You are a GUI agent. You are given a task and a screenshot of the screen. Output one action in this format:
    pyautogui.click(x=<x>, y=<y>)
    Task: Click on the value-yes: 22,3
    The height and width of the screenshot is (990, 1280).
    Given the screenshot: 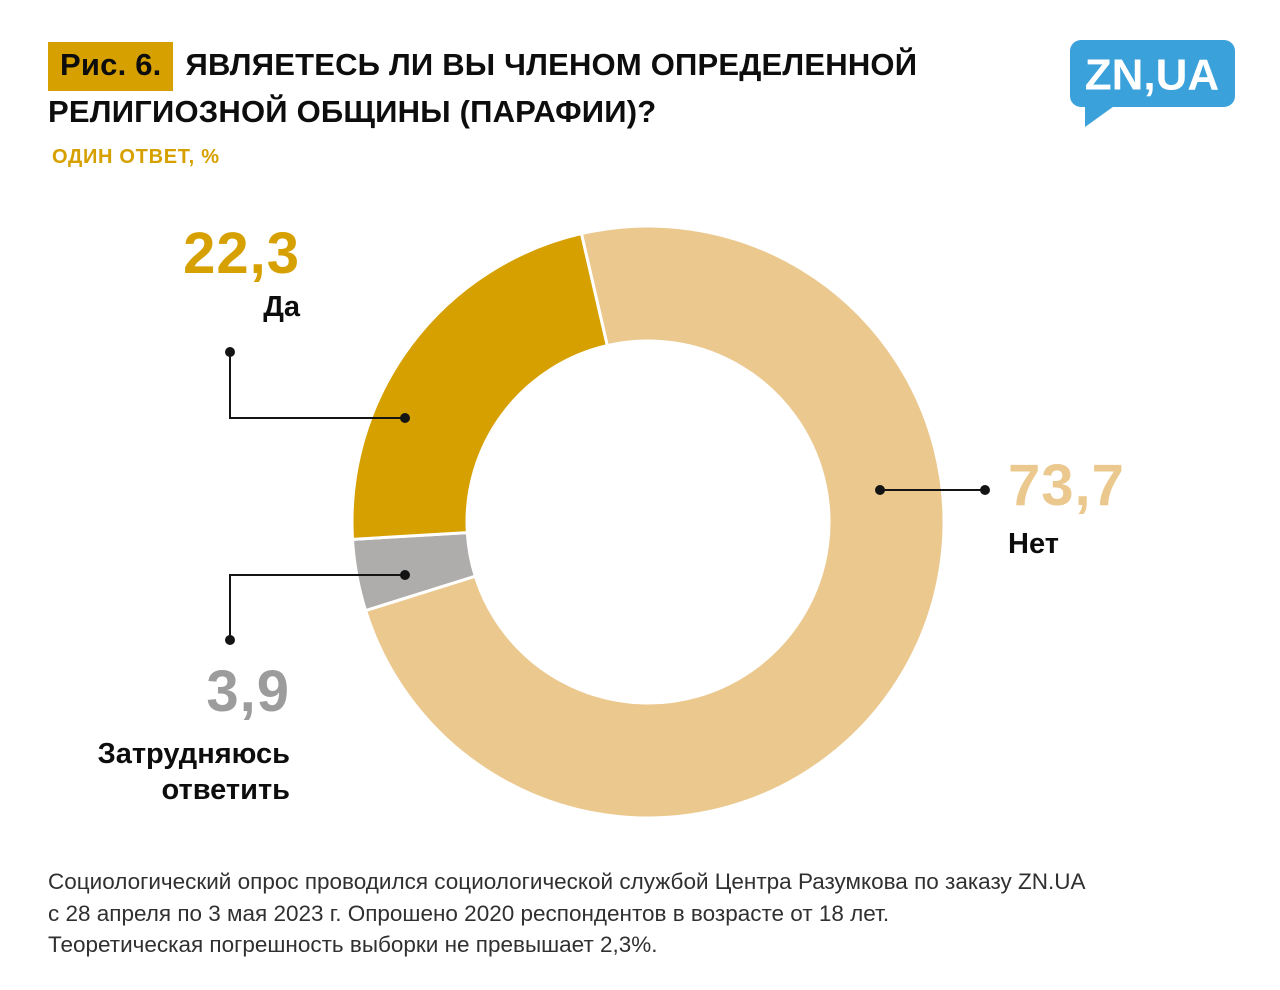 What is the action you would take?
    pyautogui.click(x=241, y=253)
    